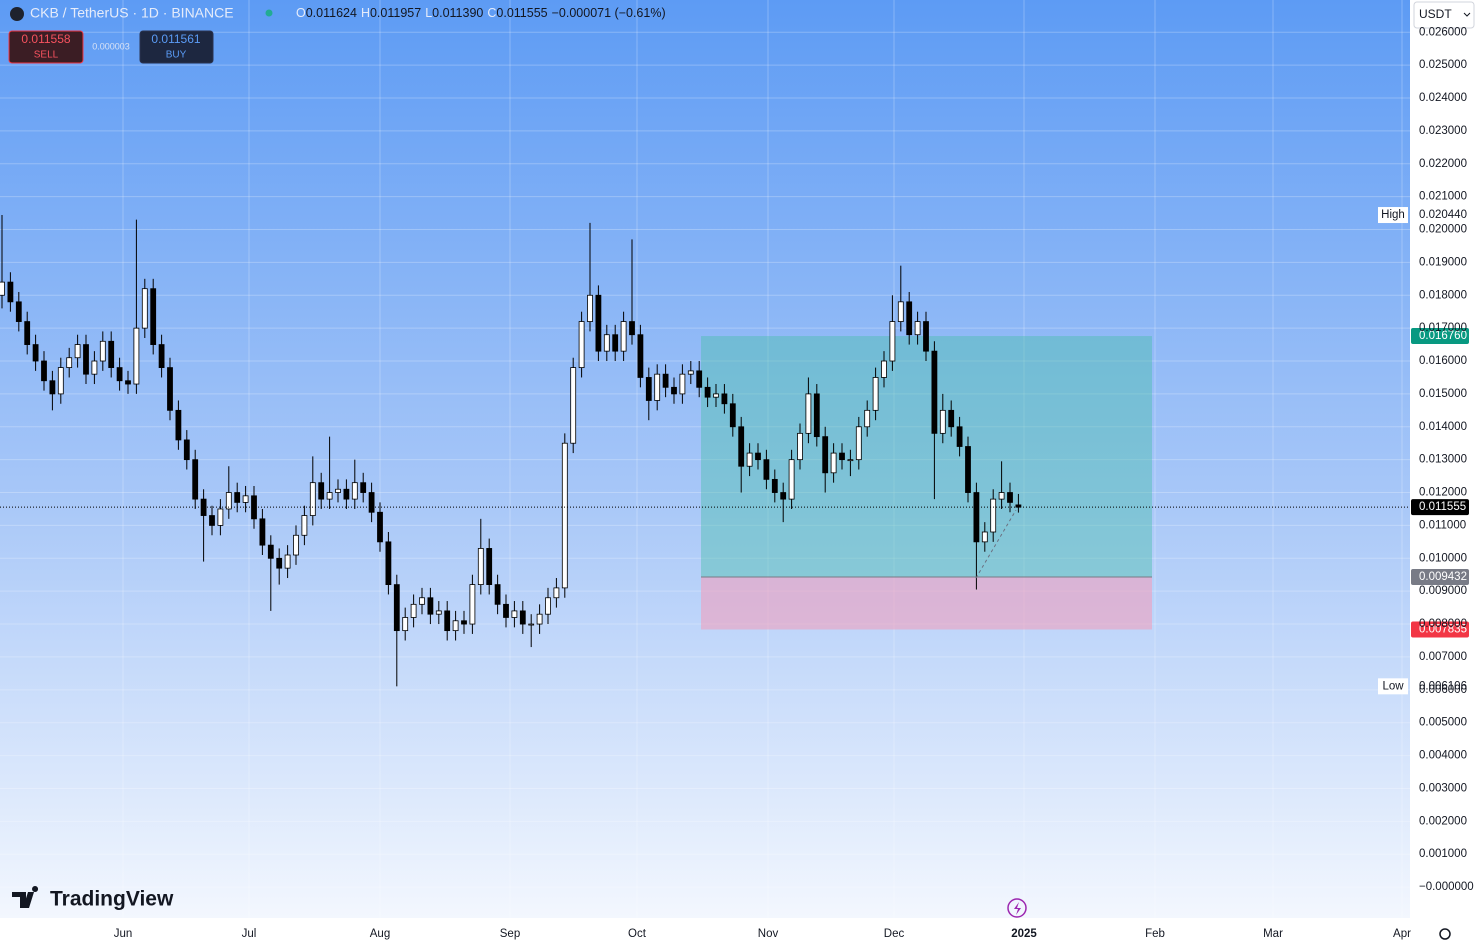  Describe the element at coordinates (17, 14) in the screenshot. I see `symbol-icon` at that location.